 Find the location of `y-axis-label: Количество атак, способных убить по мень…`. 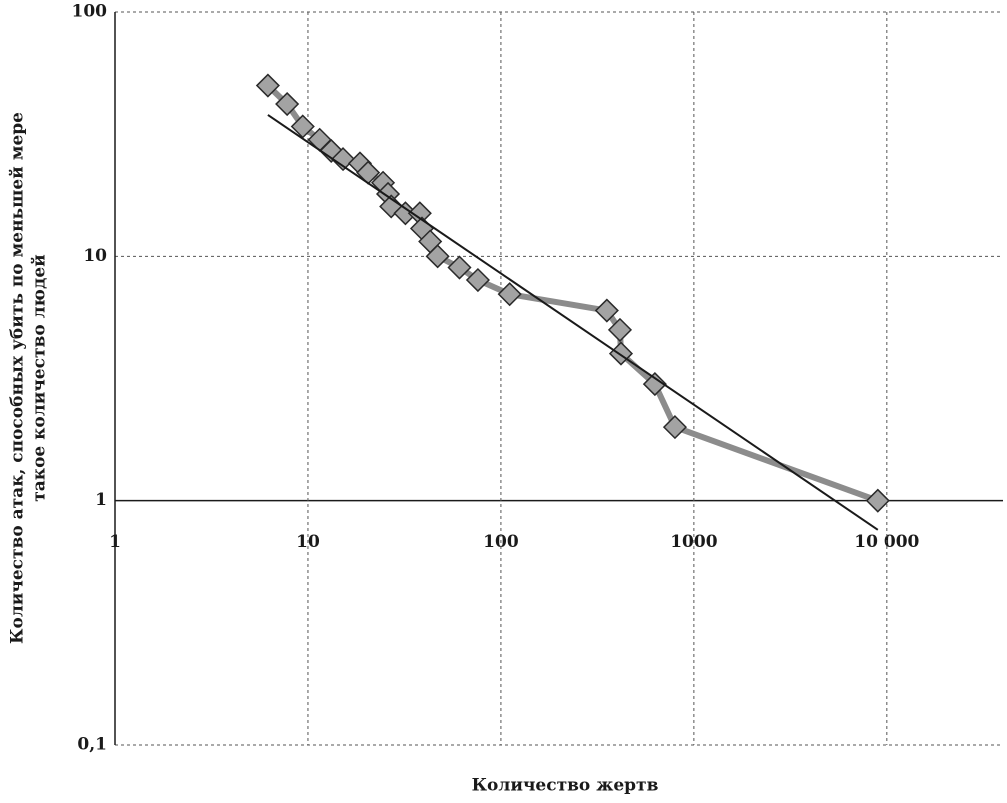

y-axis-label: Количество атак, способных убить по мень… is located at coordinates (18, 378).